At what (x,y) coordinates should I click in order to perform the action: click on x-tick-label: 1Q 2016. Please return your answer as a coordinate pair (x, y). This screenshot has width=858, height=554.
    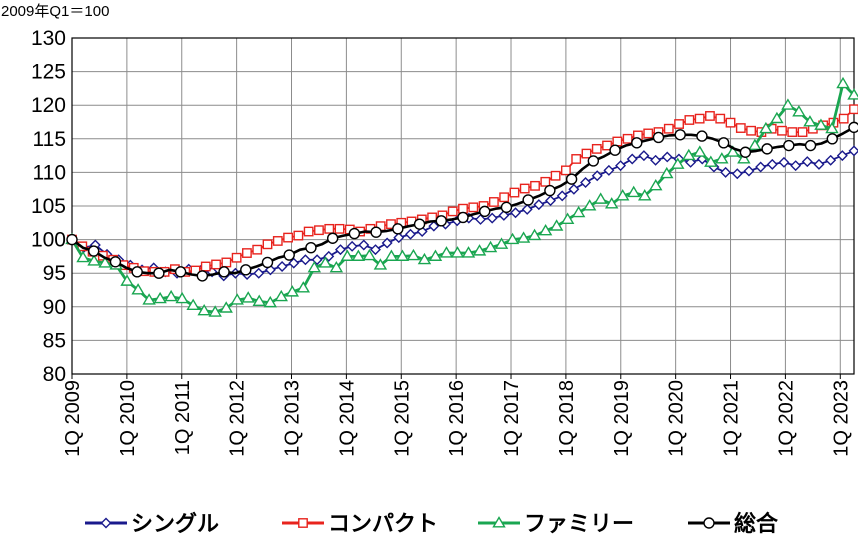
    Looking at the image, I should click on (457, 418).